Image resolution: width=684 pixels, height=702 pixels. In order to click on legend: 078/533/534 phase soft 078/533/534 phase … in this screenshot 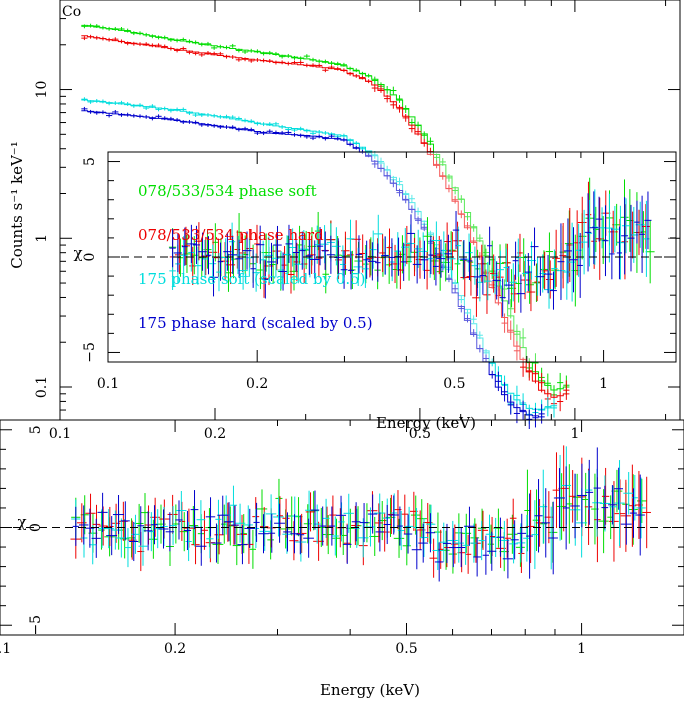, I will do `click(255, 257)`.